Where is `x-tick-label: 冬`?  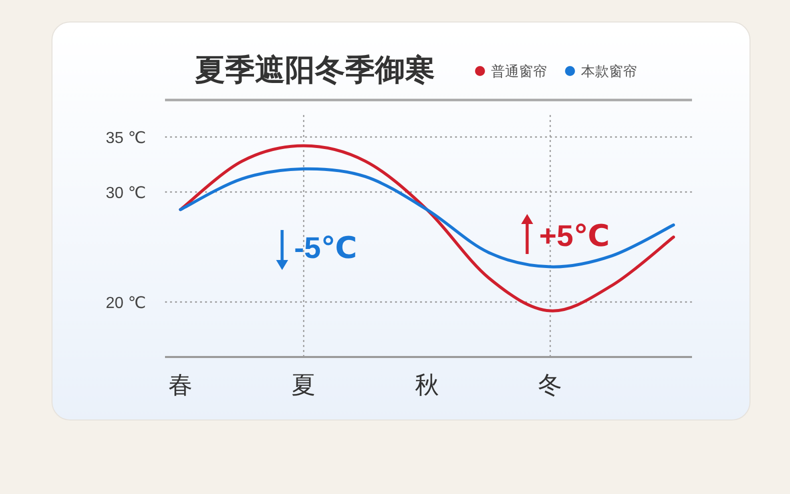 x-tick-label: 冬 is located at coordinates (550, 385).